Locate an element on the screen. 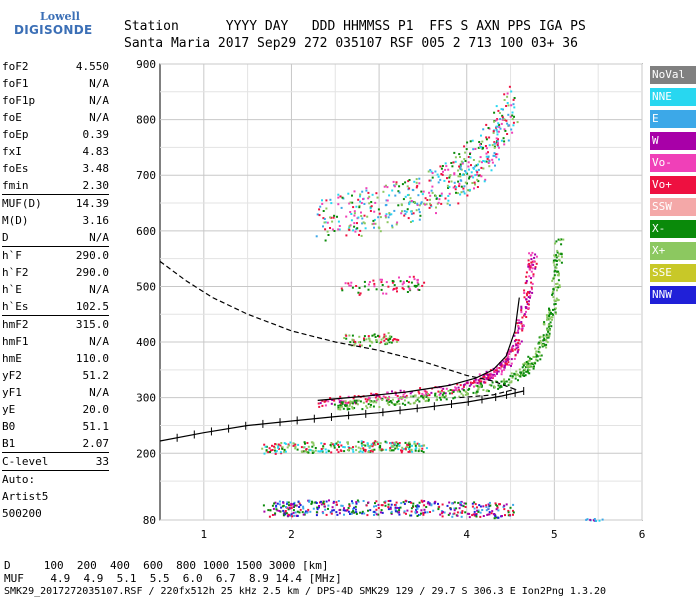 The width and height of the screenshot is (700, 600). param-row: hmE 110.0 is located at coordinates (55, 358).